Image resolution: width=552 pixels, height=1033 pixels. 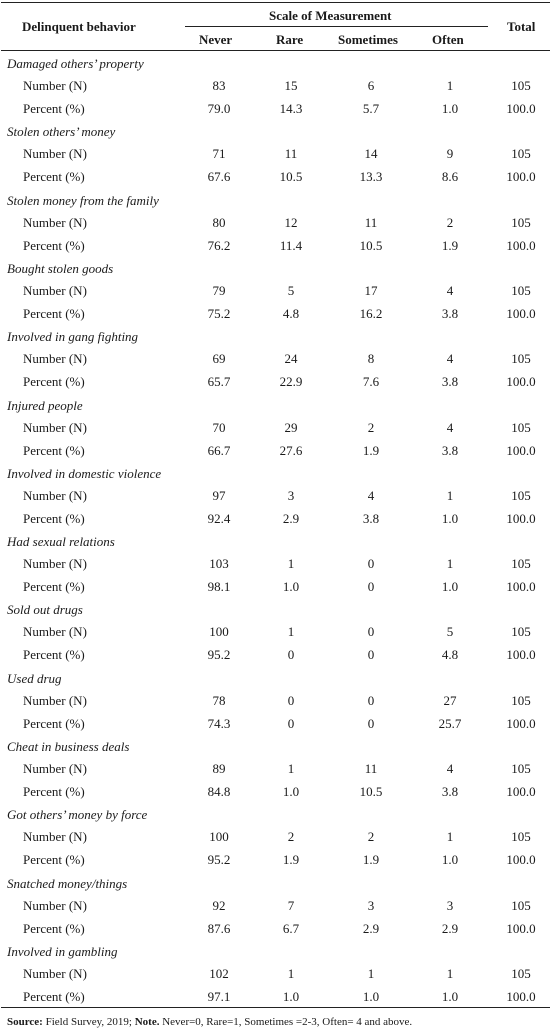 I want to click on percent-sometimes-cell: 1.0, so click(x=371, y=996).